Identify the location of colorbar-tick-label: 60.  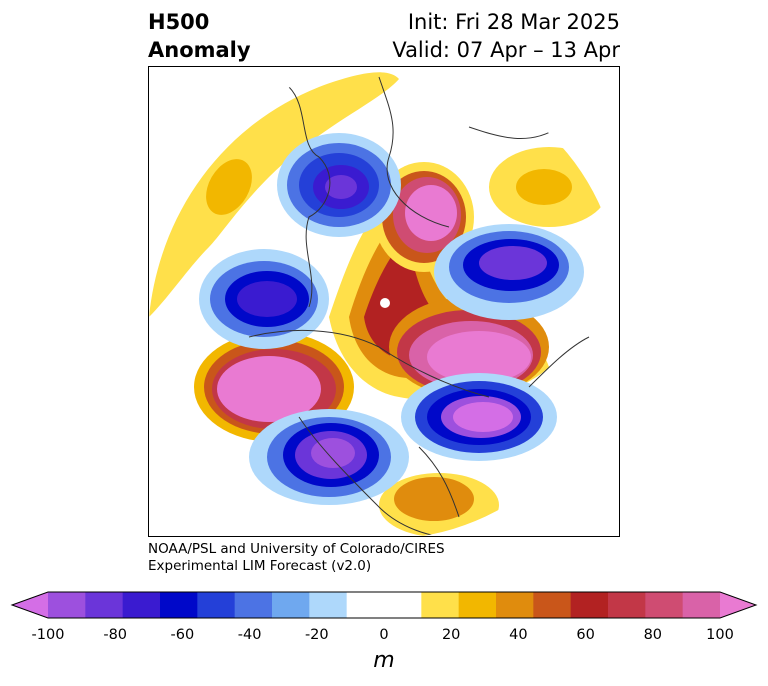
(585, 635).